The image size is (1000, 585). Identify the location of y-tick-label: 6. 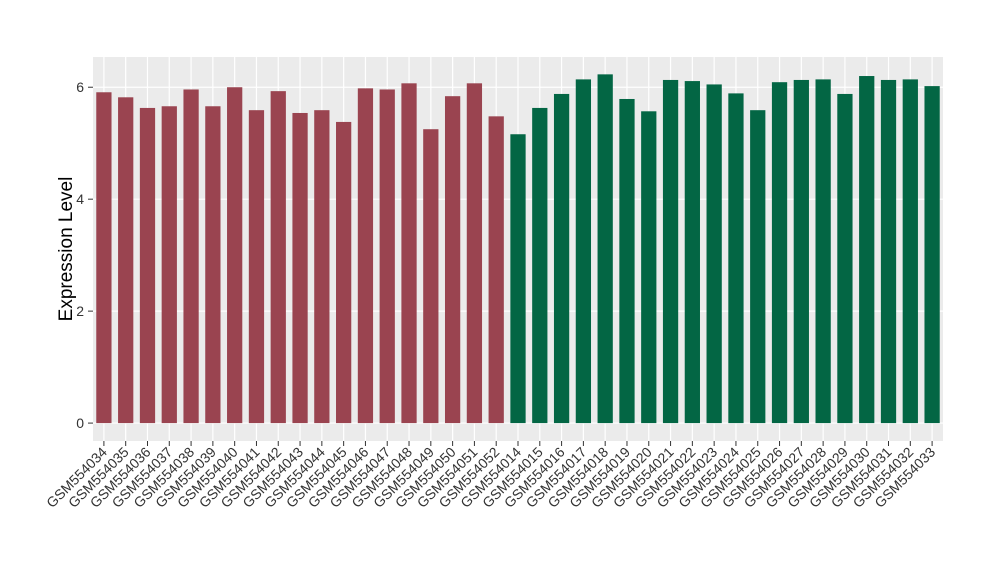
(80, 87).